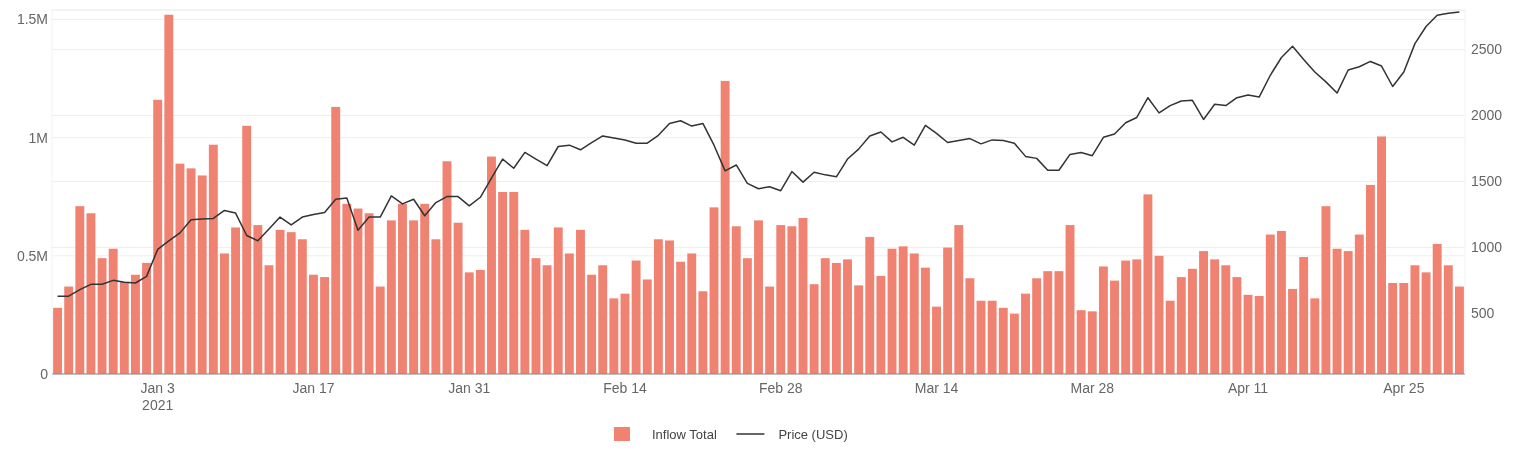 This screenshot has height=451, width=1520. Describe the element at coordinates (1404, 388) in the screenshot. I see `x-tick-label: Apr 25` at that location.